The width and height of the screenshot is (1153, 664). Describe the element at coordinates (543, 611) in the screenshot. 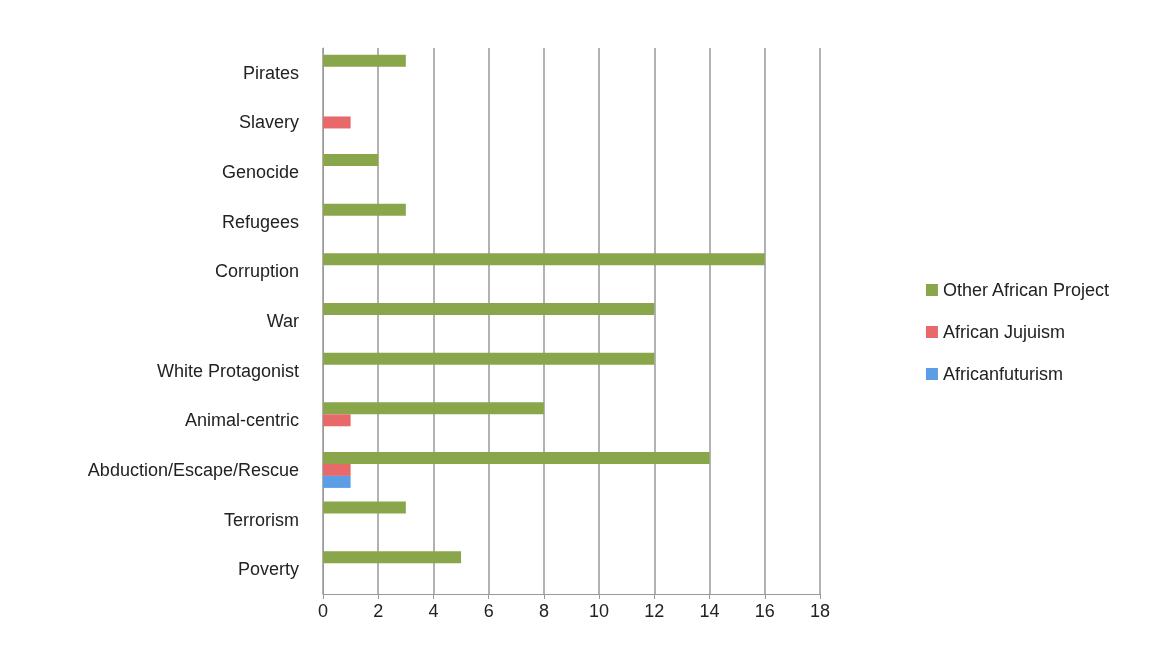

I see `x-tick-label: 8` at that location.